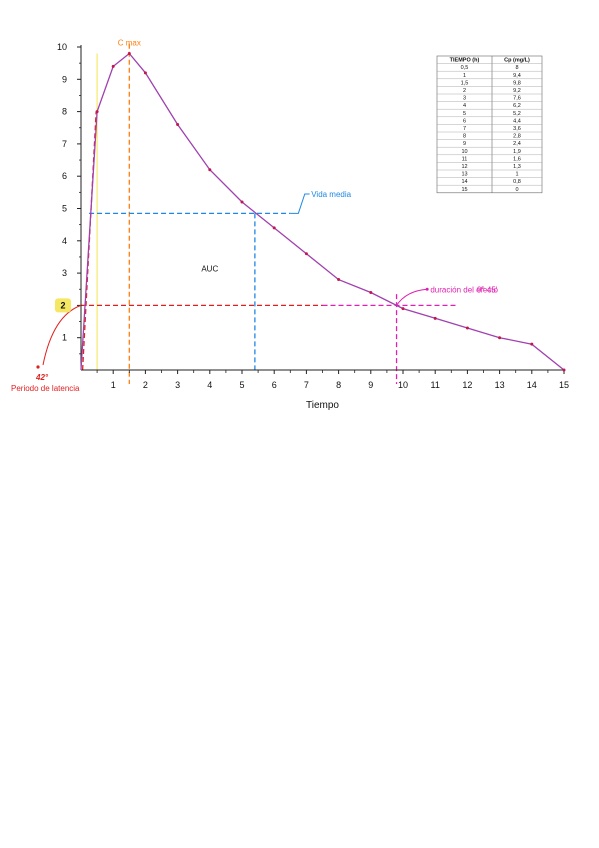 Image resolution: width=599 pixels, height=848 pixels. What do you see at coordinates (412, 297) in the screenshot?
I see `effect-duration-arrow` at bounding box center [412, 297].